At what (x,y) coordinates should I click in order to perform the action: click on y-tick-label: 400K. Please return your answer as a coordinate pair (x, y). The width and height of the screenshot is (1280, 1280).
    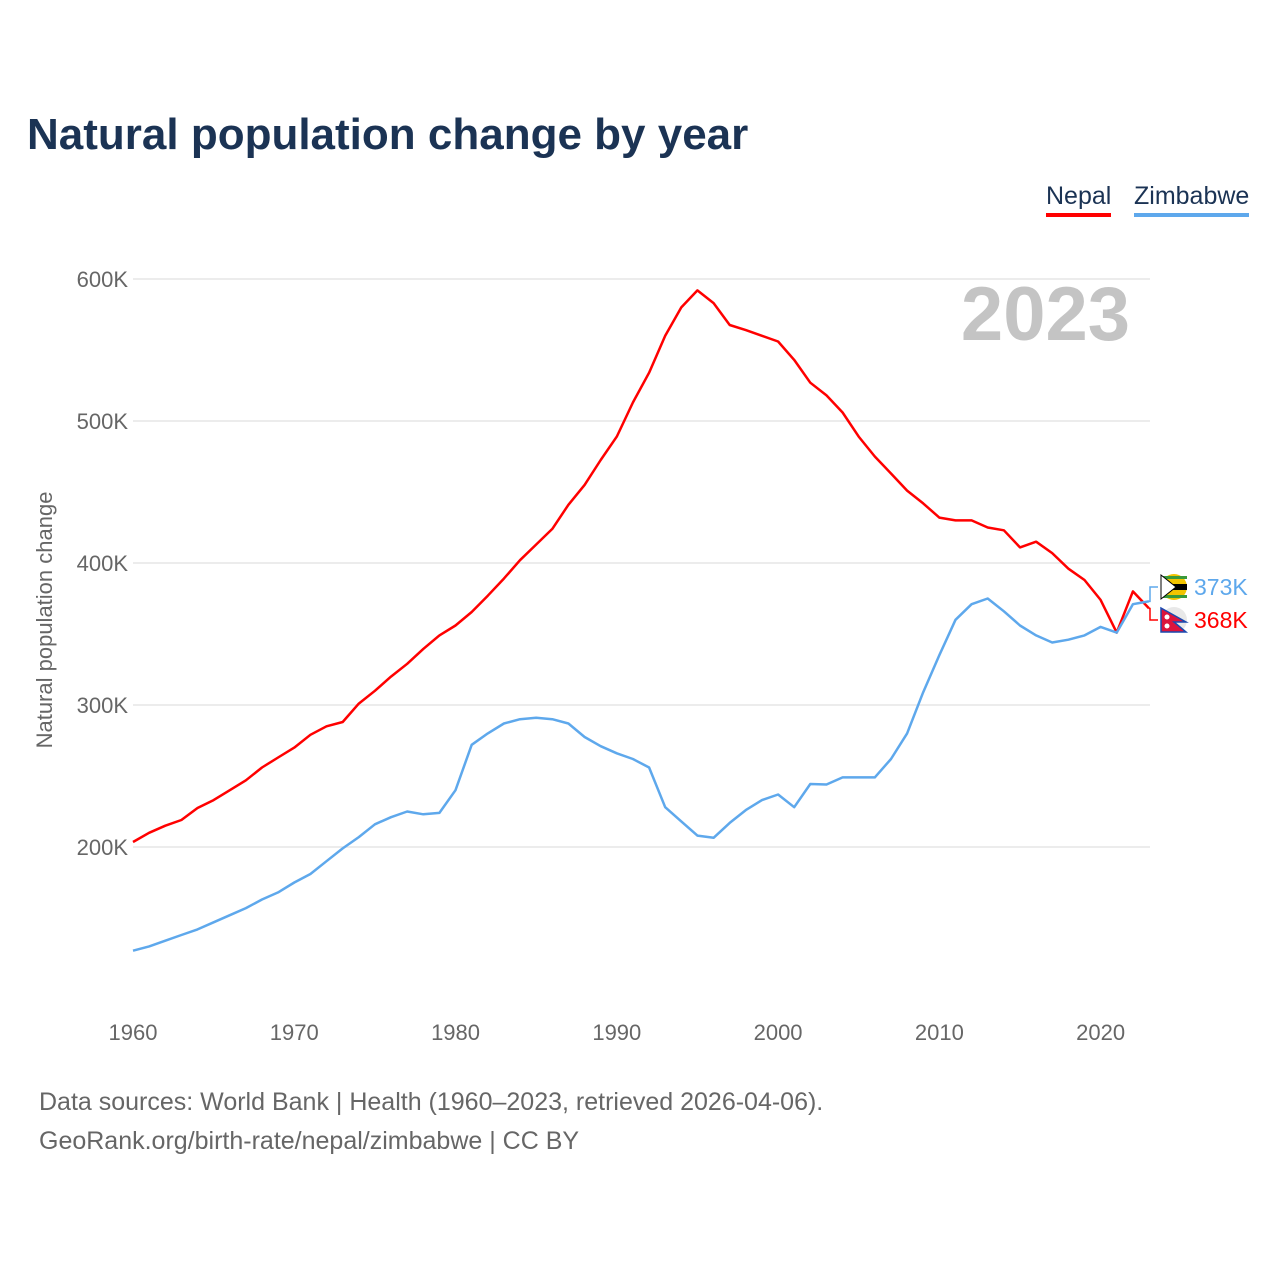
    Looking at the image, I should click on (103, 563).